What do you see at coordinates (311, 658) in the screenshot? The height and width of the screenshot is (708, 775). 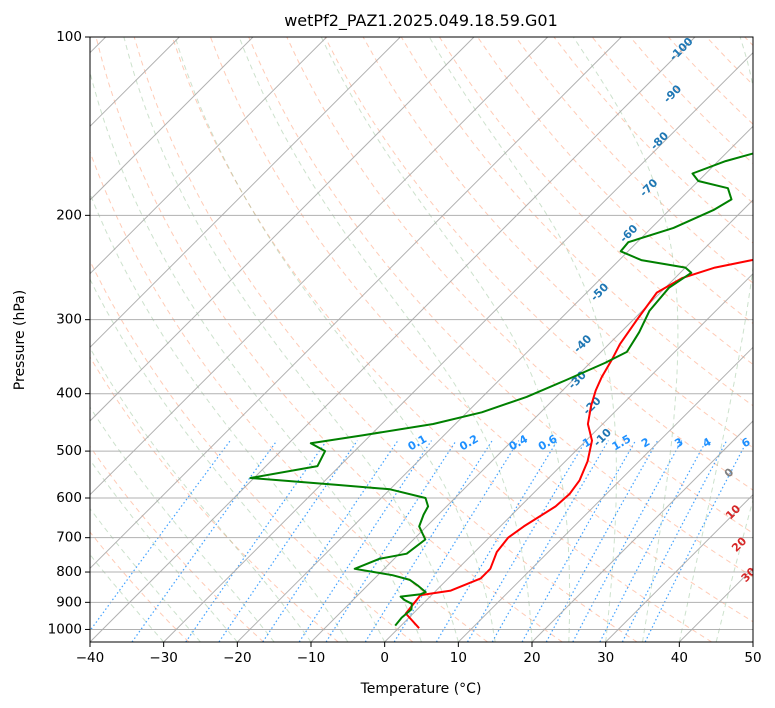 I see `x-tick-label: −10` at bounding box center [311, 658].